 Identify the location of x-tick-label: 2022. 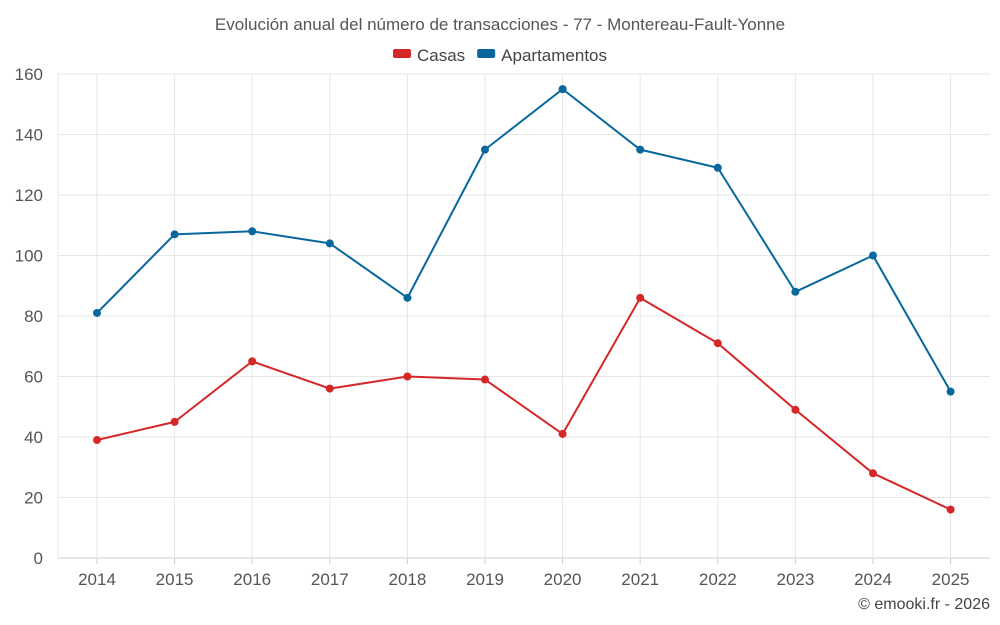
(718, 579).